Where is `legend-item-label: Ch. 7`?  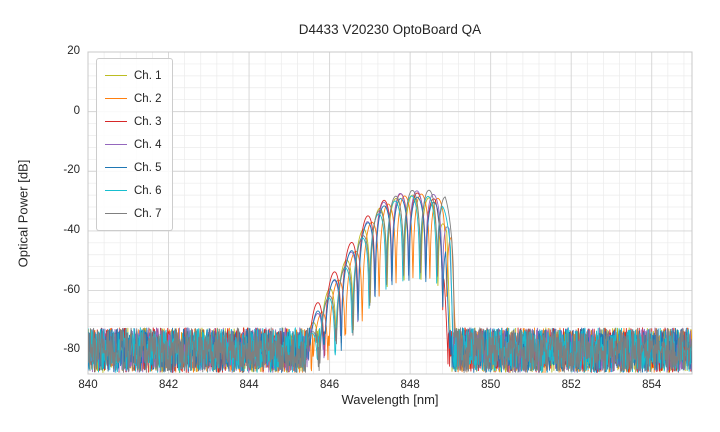 legend-item-label: Ch. 7 is located at coordinates (148, 213).